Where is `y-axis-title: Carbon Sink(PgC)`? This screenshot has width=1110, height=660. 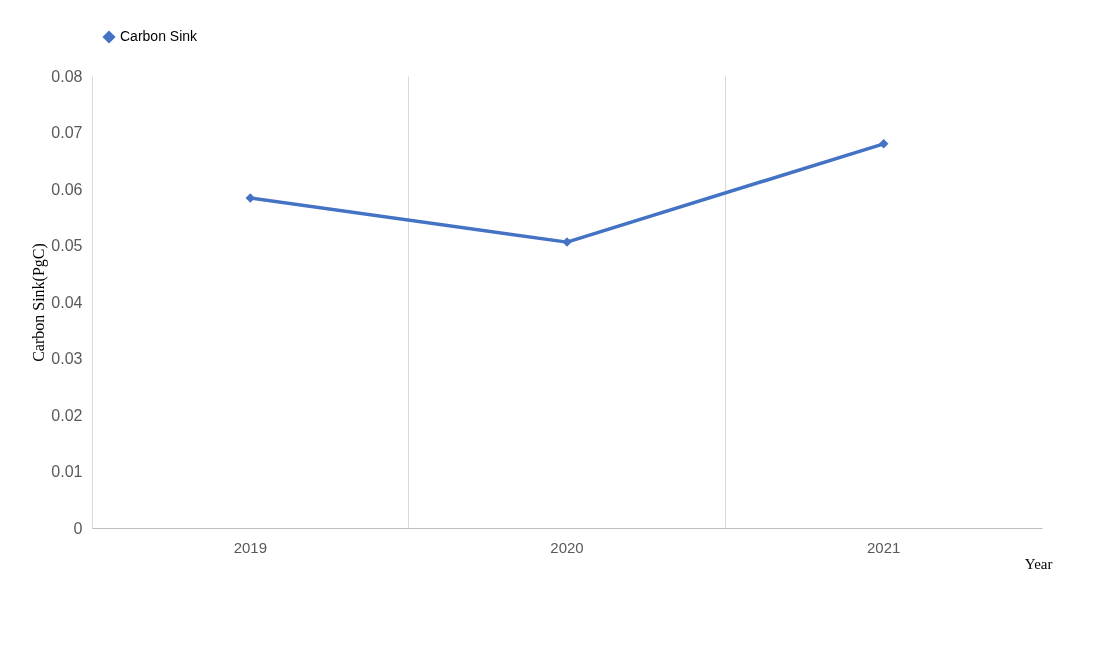
y-axis-title: Carbon Sink(PgC) is located at coordinates (39, 302).